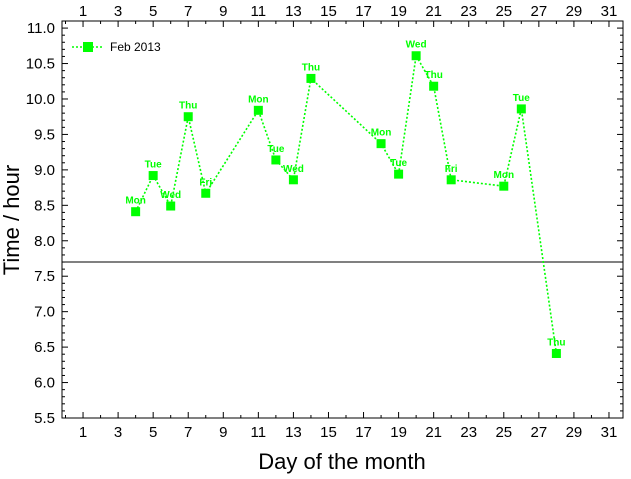  I want to click on top-axis-tick-label: 11, so click(259, 11).